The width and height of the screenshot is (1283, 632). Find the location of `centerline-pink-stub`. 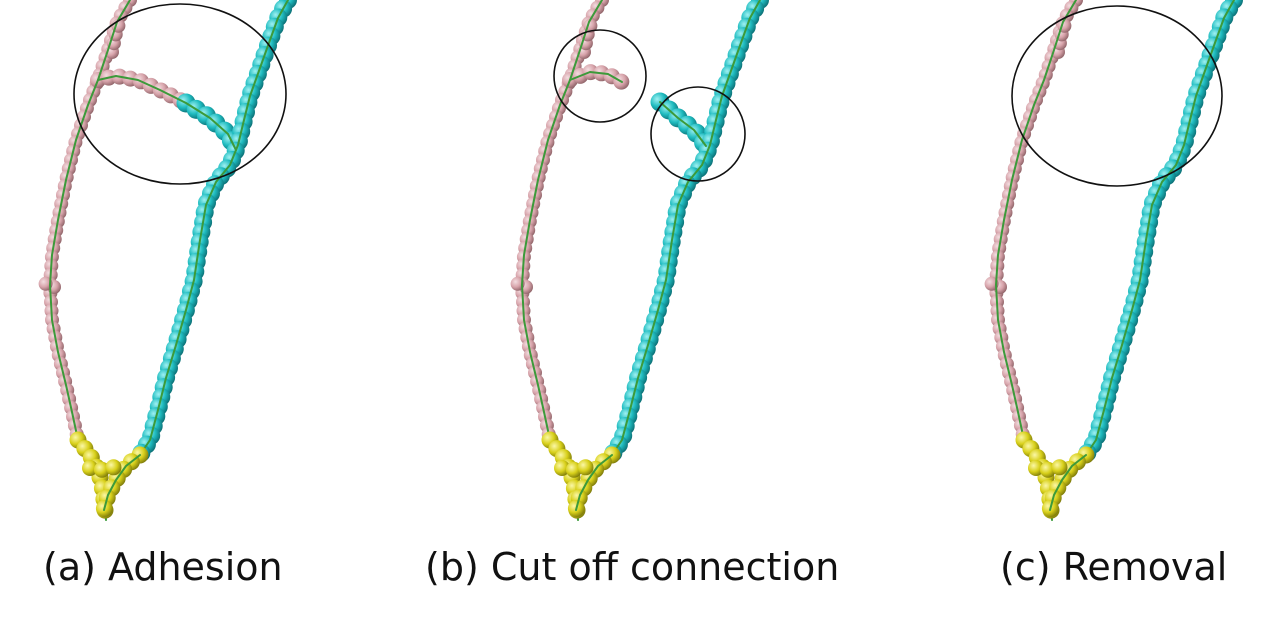

centerline-pink-stub is located at coordinates (596, 77).